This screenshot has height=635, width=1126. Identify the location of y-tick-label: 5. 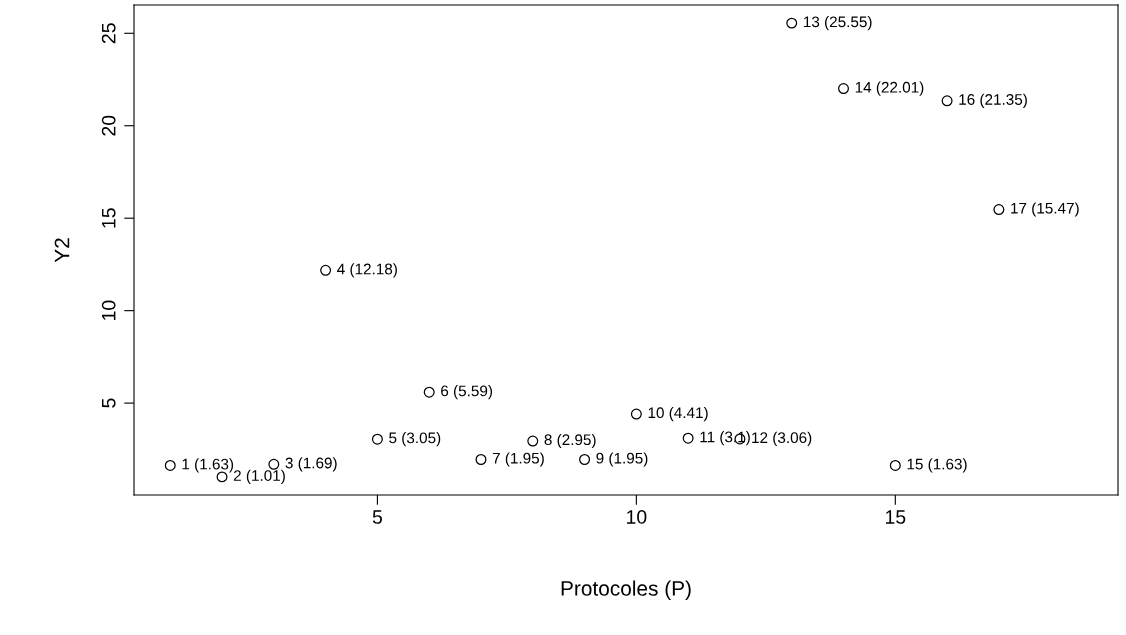
(109, 403).